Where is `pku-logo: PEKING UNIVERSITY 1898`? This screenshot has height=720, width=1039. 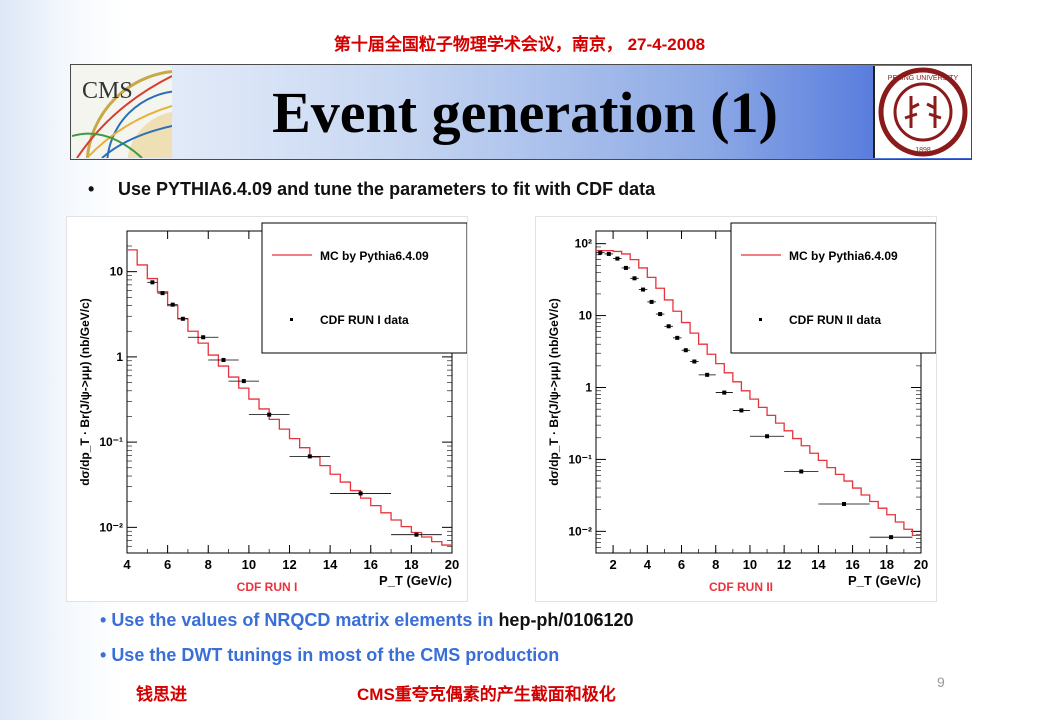
pku-logo: PEKING UNIVERSITY 1898 is located at coordinates (922, 112).